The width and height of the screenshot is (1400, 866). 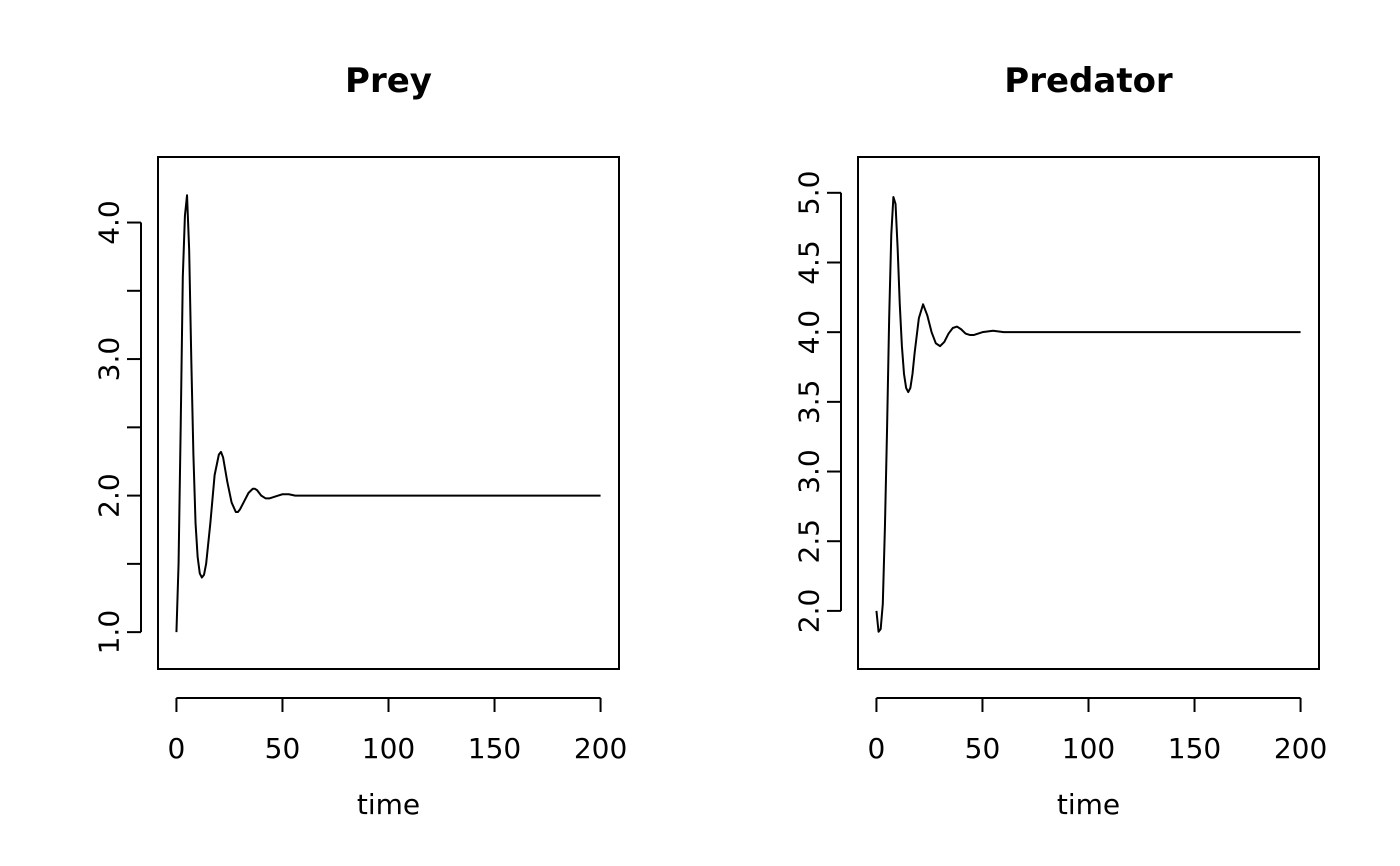 I want to click on predator-y-tick-label: 5.0, so click(x=809, y=193).